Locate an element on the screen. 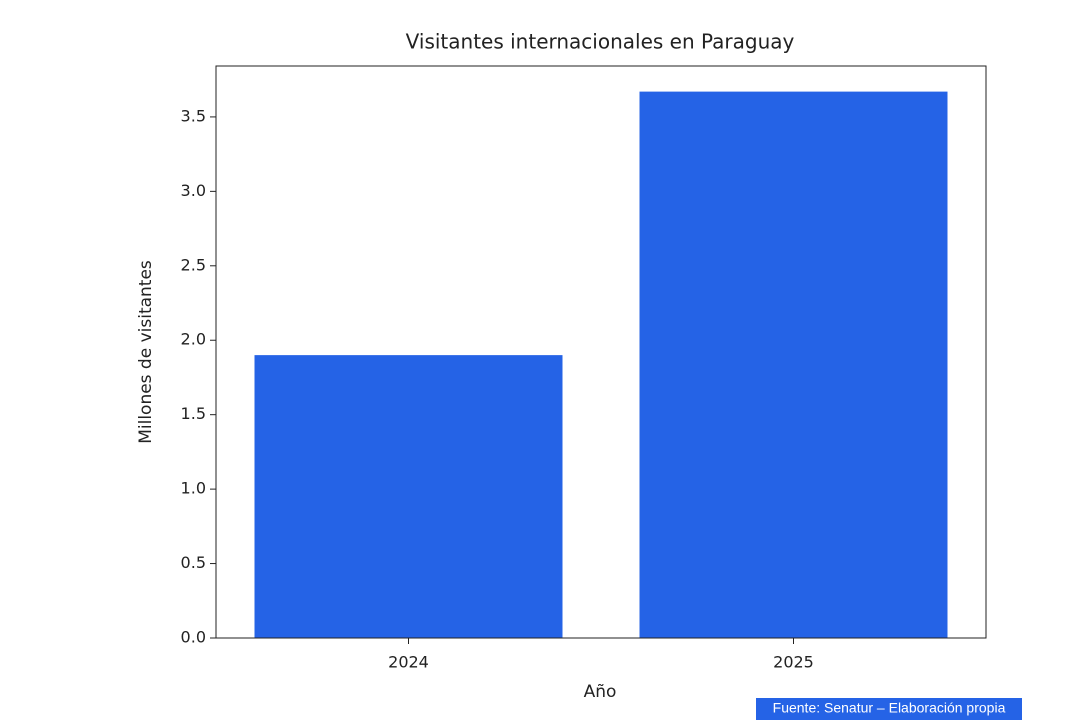 Image resolution: width=1080 pixels, height=720 pixels. y-tick-label: 1.5 is located at coordinates (193, 413).